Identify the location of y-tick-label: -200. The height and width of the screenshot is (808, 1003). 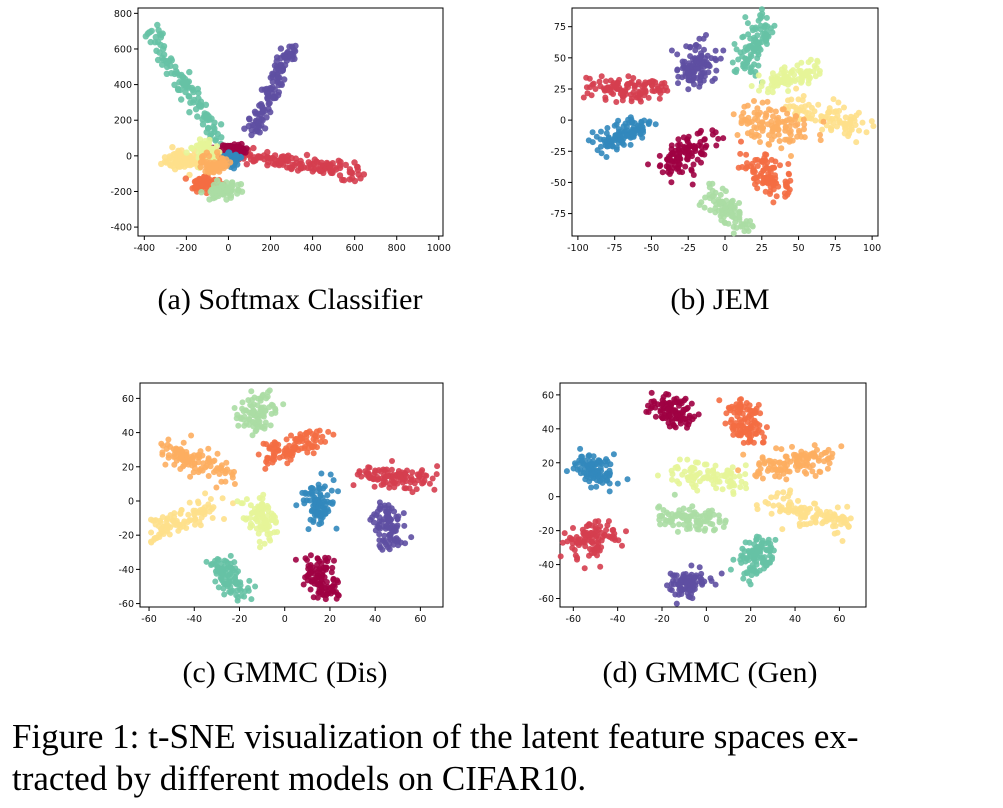
(121, 192).